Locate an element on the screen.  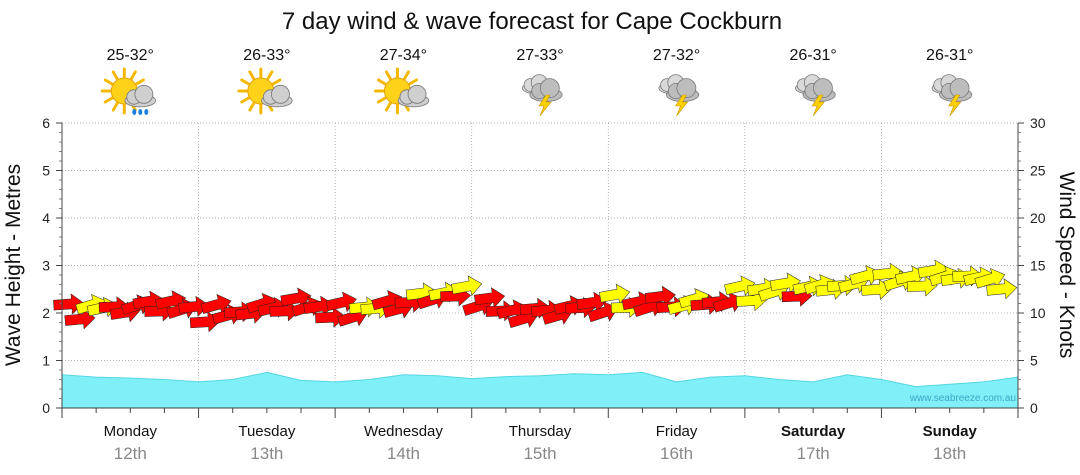
left-axis-title: Wave Height - Metres is located at coordinates (13, 265).